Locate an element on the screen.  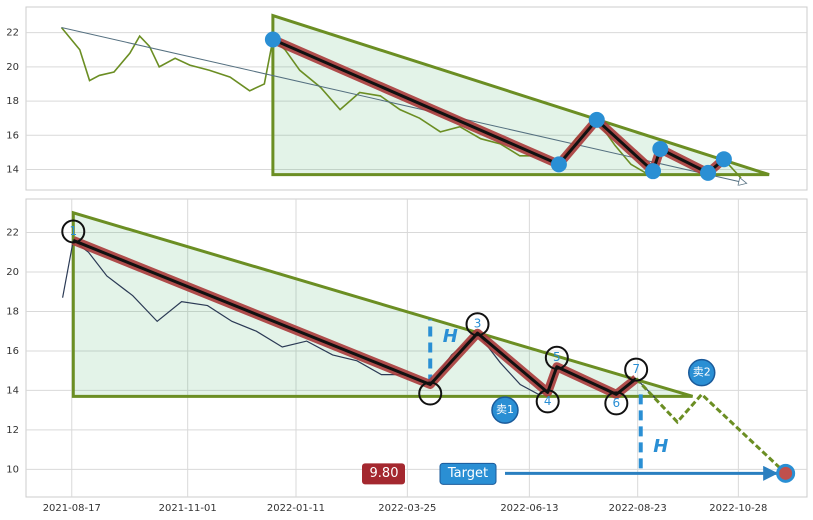
projection-line is located at coordinates (711, 426).